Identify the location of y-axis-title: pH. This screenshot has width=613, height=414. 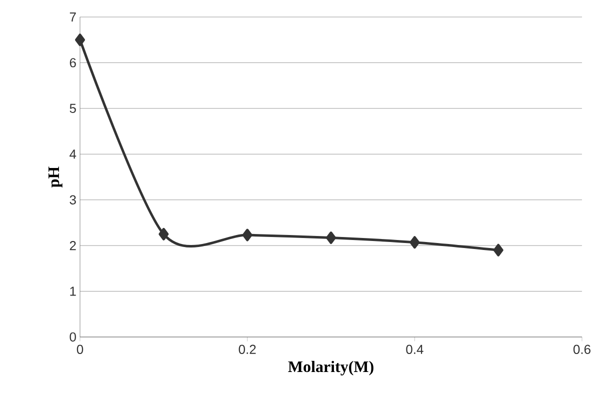
(55, 177).